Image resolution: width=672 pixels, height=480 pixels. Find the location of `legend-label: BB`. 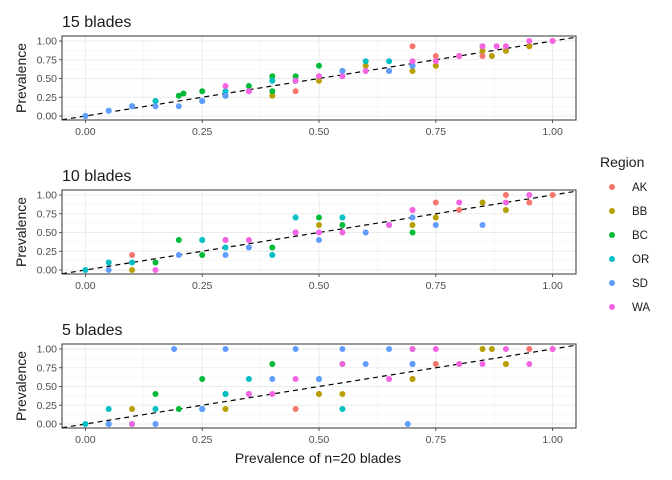

legend-label: BB is located at coordinates (640, 212).